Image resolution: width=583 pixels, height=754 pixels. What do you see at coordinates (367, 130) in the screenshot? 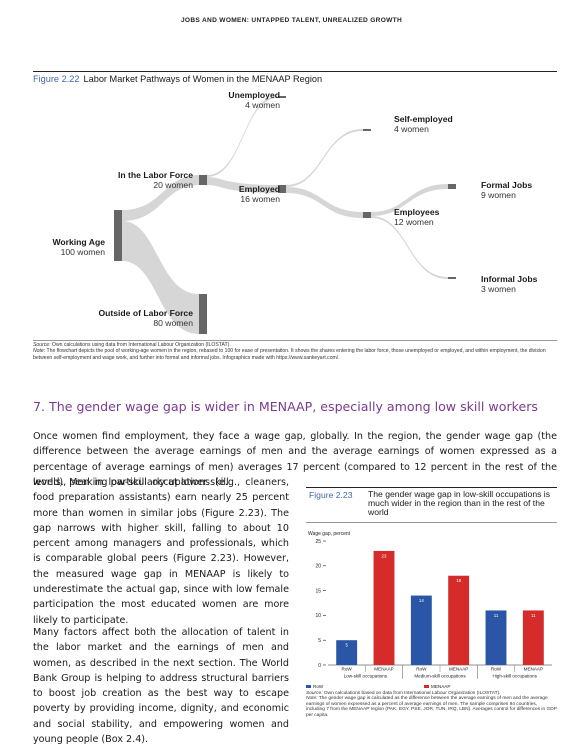
I see `node-self-employed` at bounding box center [367, 130].